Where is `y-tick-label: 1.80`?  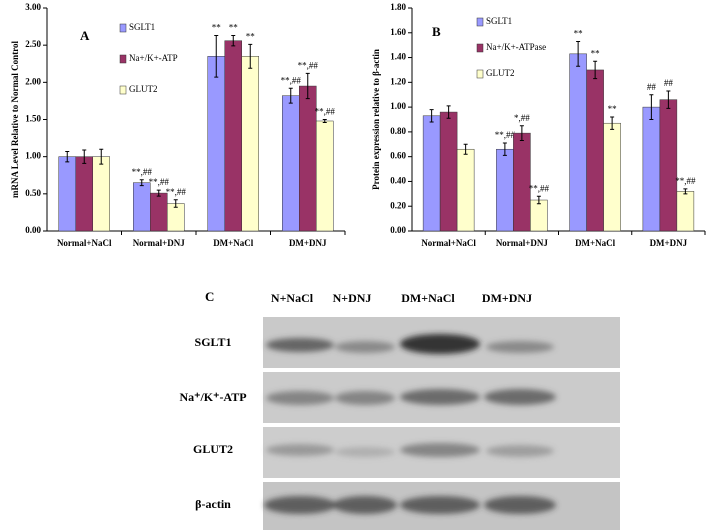 y-tick-label: 1.80 is located at coordinates (398, 7).